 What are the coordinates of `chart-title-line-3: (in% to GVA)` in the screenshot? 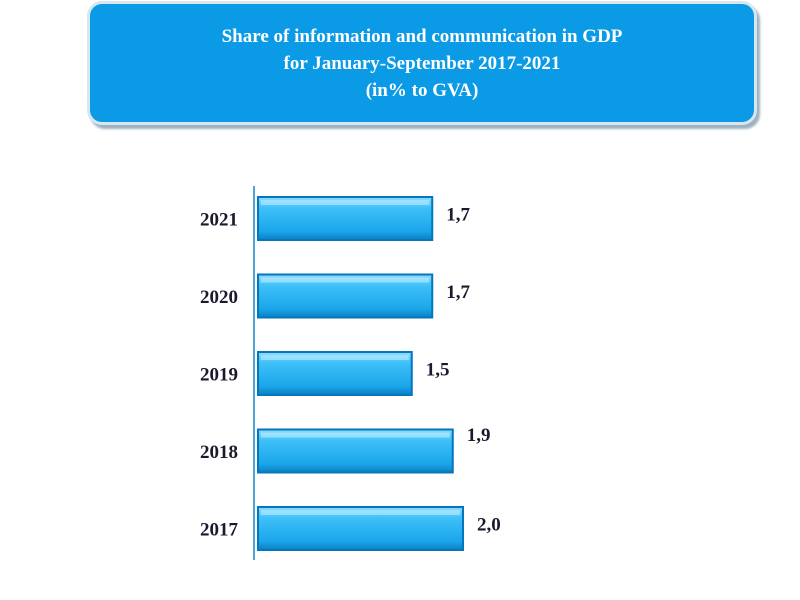 It's located at (422, 90).